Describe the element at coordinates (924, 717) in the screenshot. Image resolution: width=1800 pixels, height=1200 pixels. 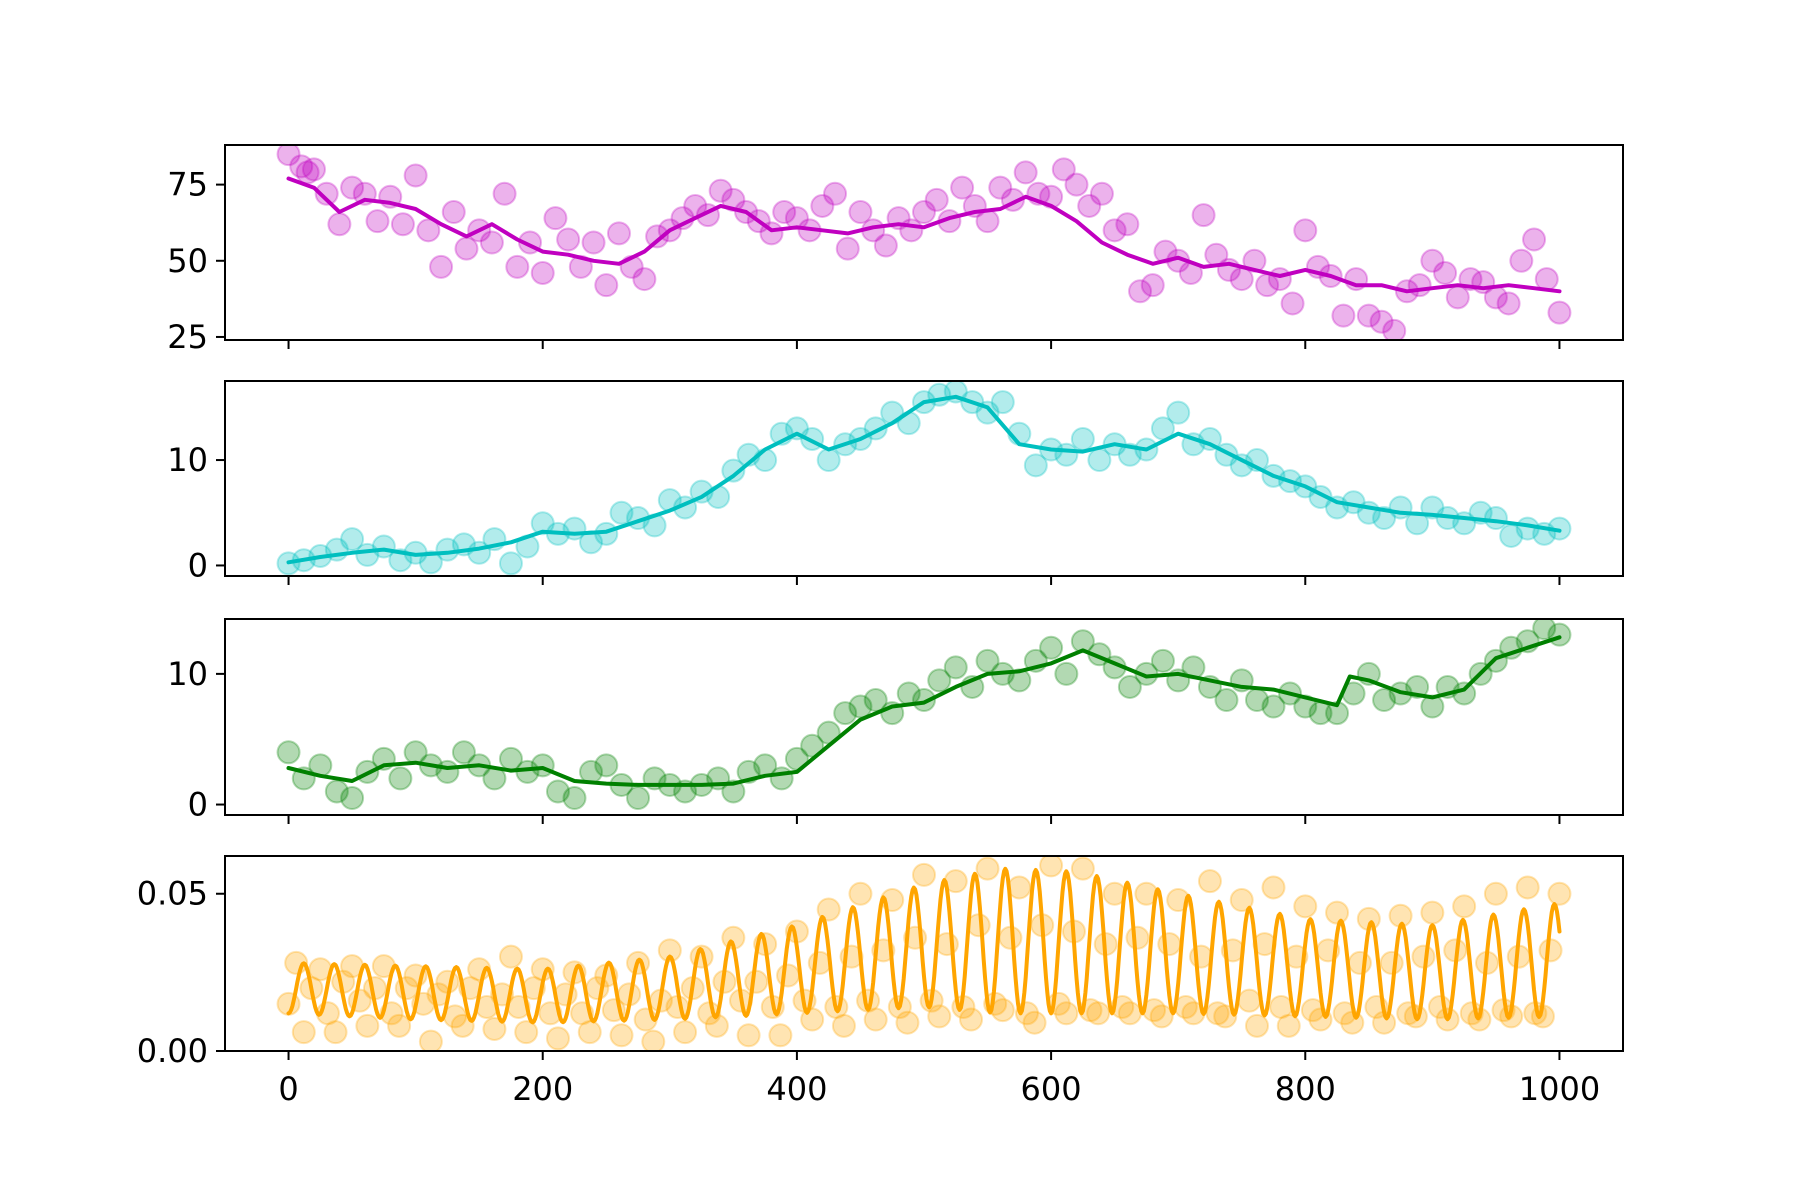
I see `axes-frame` at that location.